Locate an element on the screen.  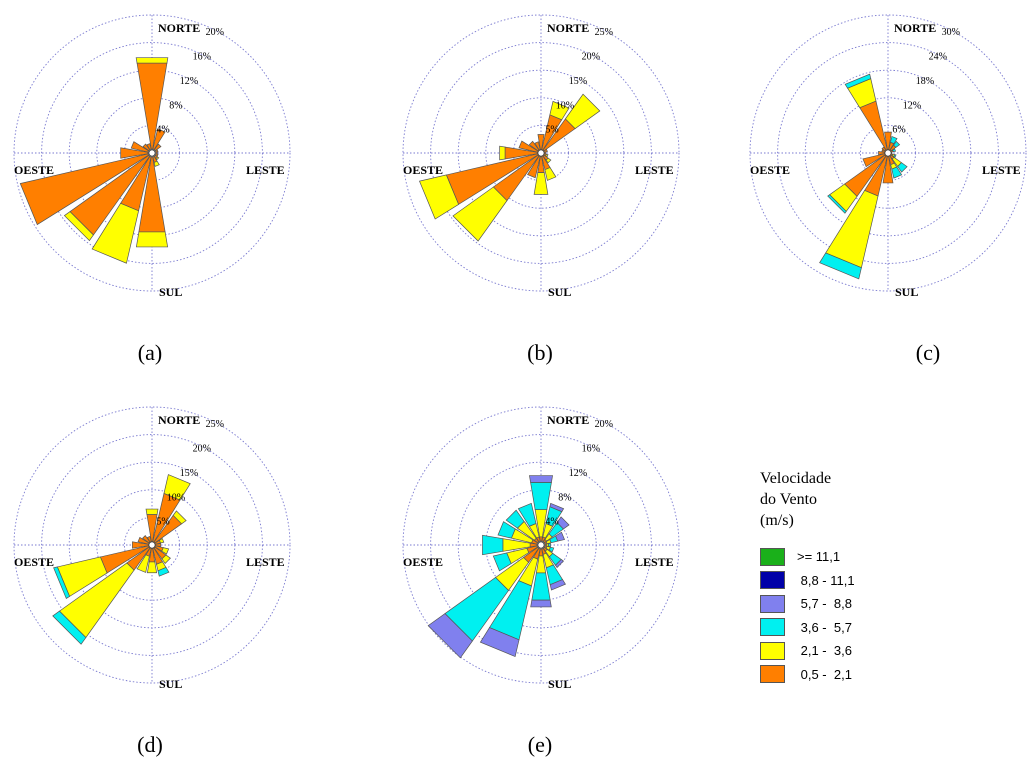
ring-label: 10% is located at coordinates (176, 497).